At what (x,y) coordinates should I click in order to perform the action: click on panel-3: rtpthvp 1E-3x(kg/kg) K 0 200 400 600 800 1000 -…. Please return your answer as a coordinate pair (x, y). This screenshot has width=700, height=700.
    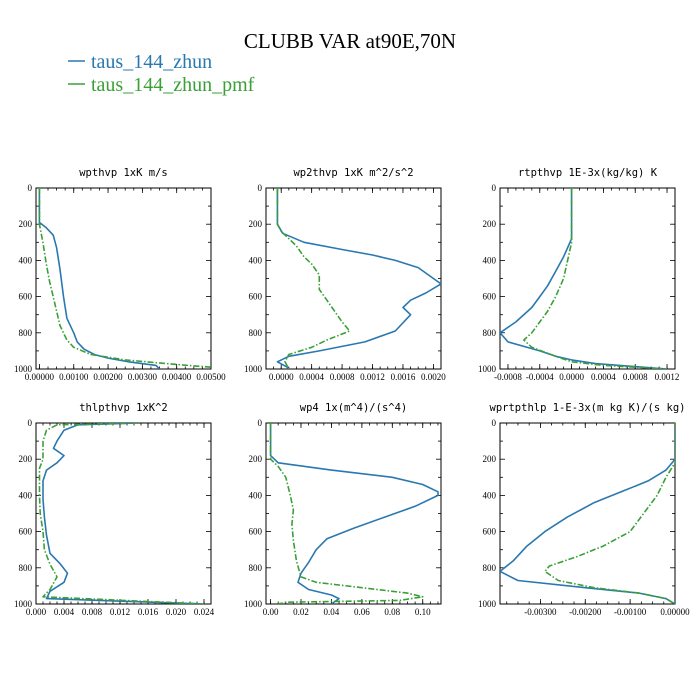
    Looking at the image, I should click on (578, 274).